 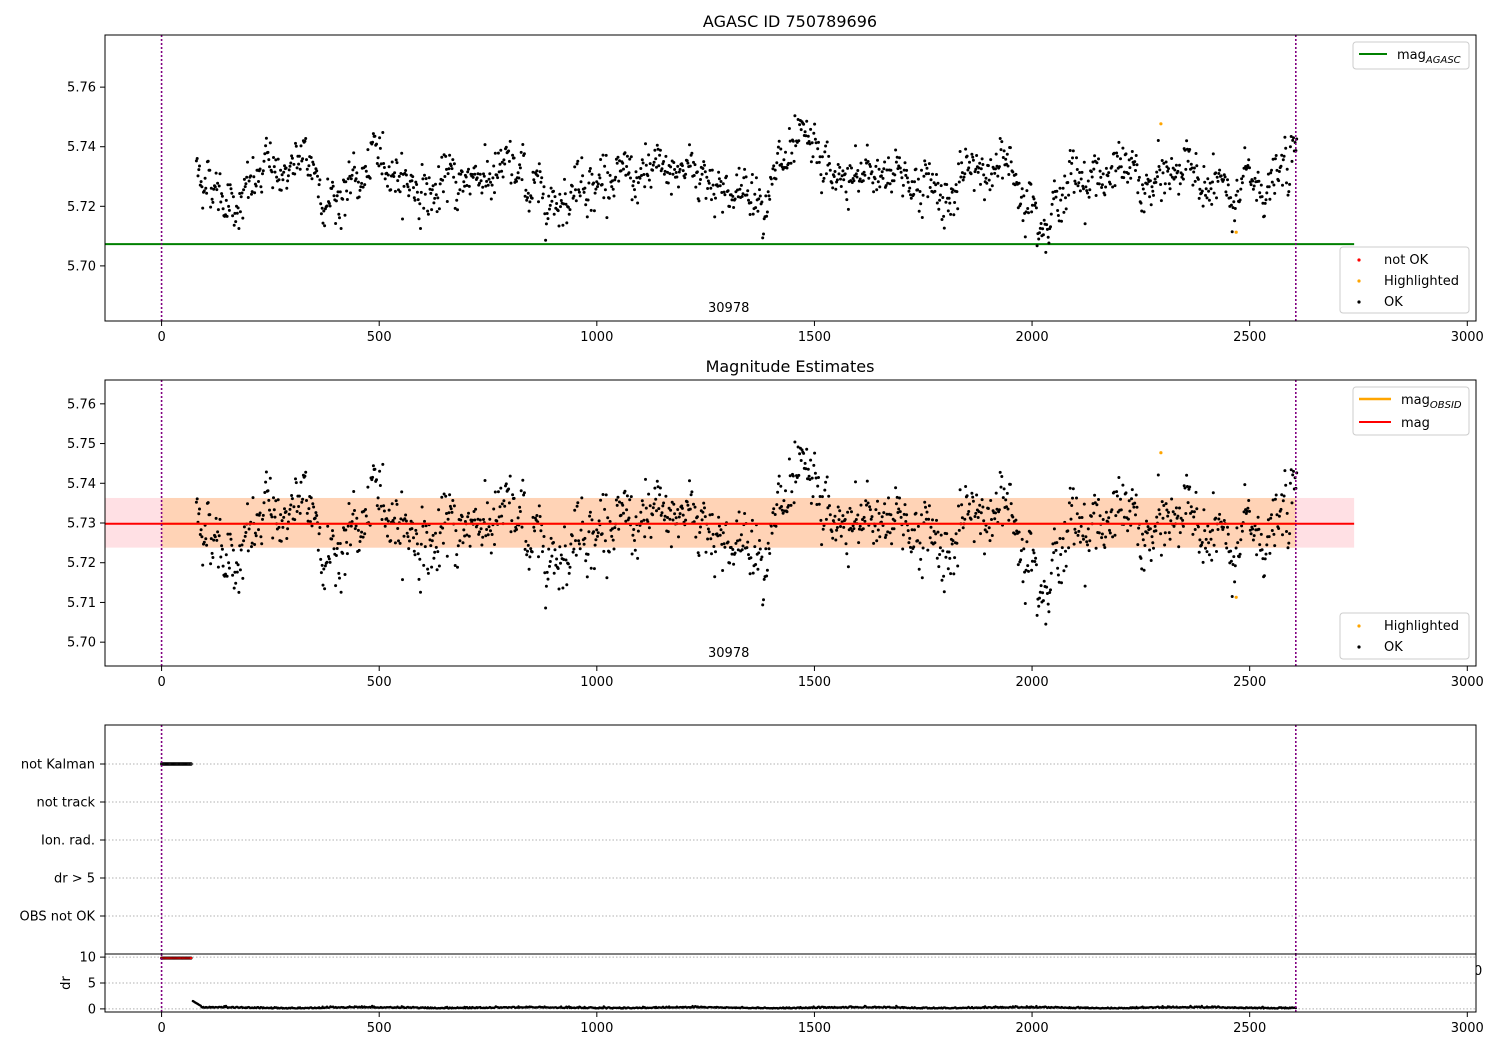 I want to click on legend-swatch-highlighted, so click(x=1359, y=281).